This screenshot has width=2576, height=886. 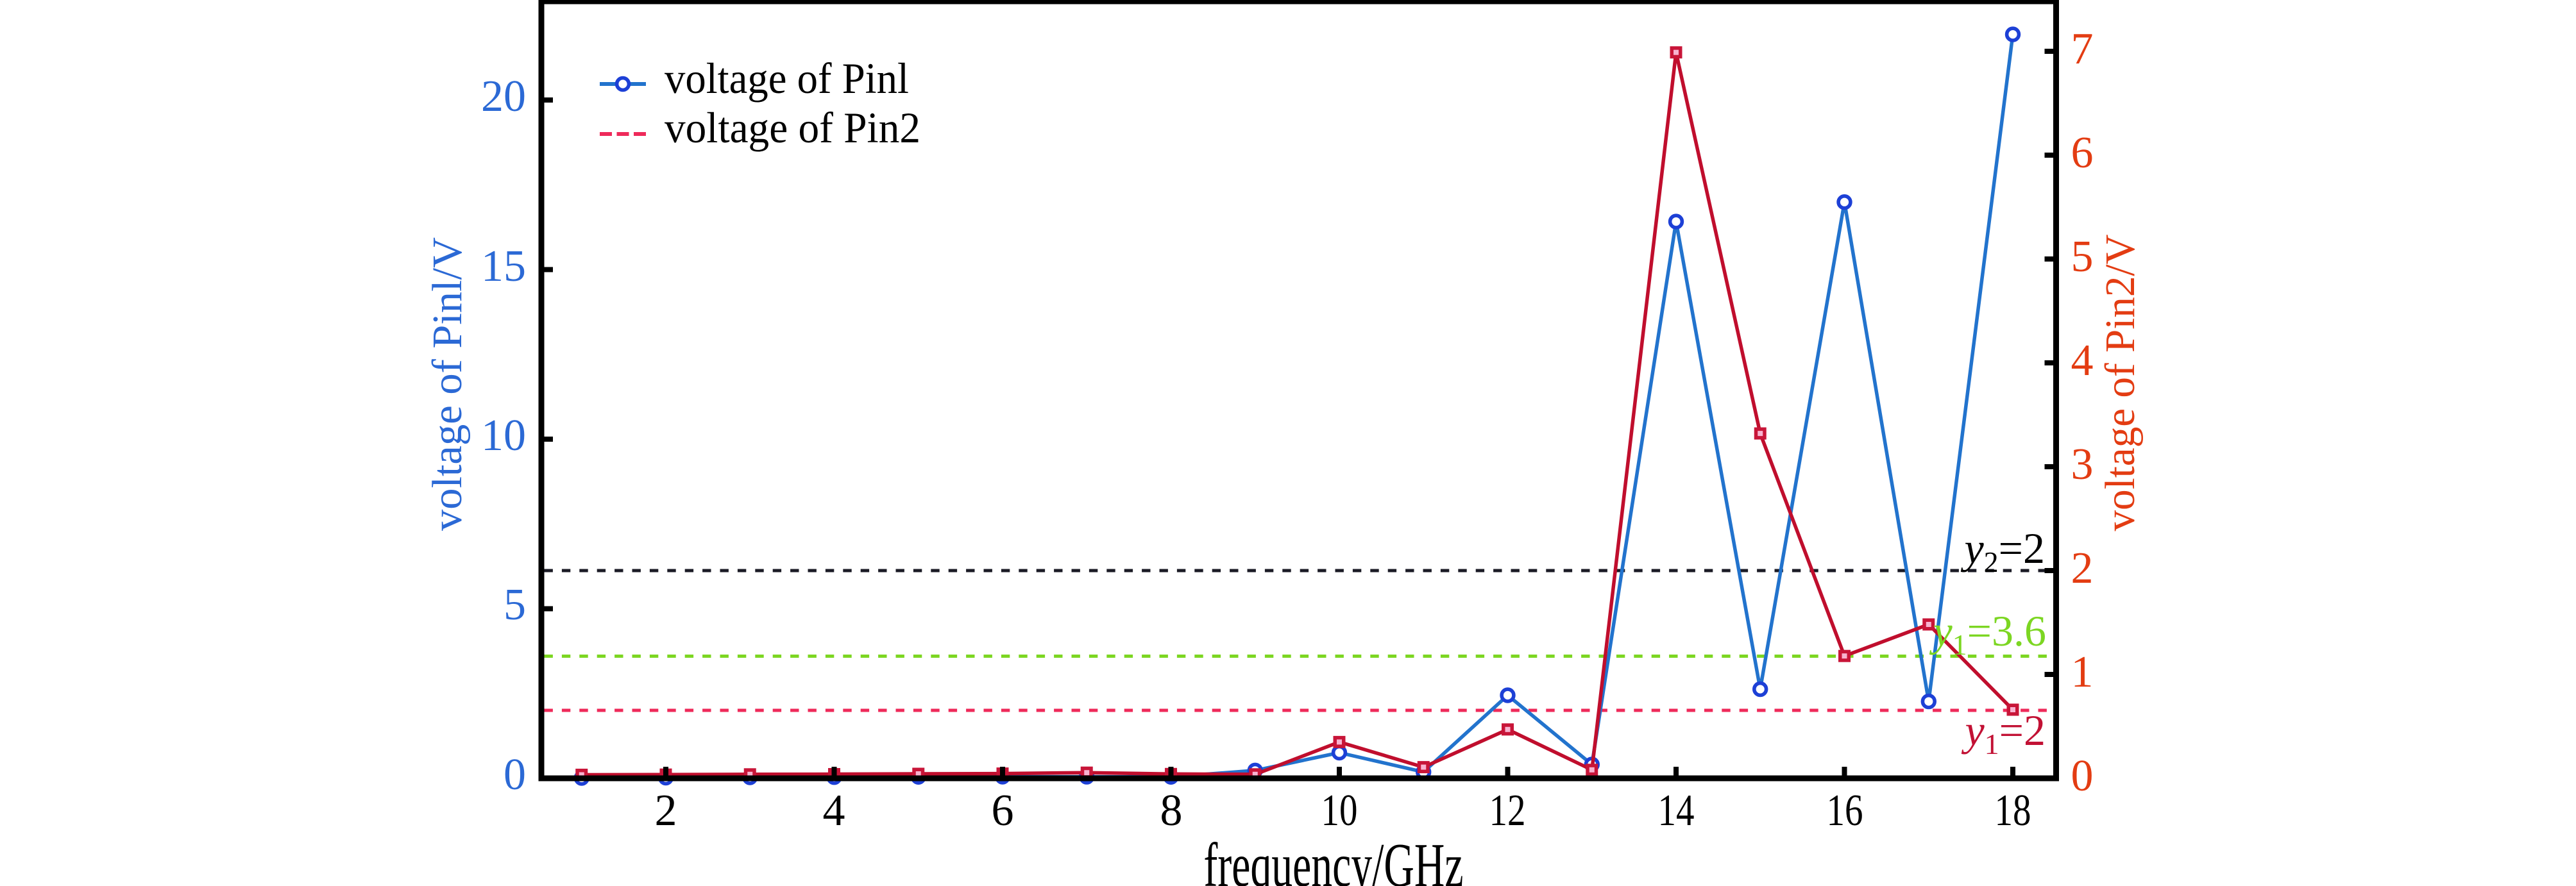 I want to click on svg-text: voltage of Pinl, so click(x=787, y=78).